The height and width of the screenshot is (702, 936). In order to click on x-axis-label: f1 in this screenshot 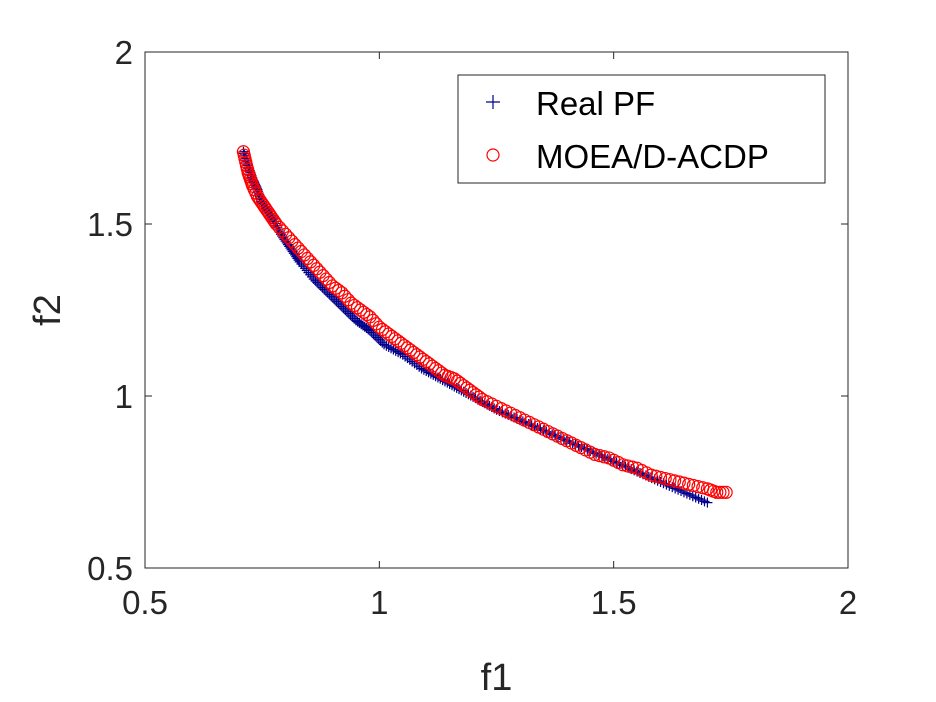, I will do `click(497, 678)`.